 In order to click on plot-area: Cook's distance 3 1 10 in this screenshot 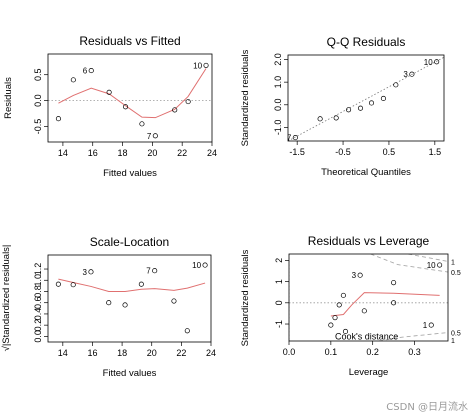, I will do `click(368, 298)`.